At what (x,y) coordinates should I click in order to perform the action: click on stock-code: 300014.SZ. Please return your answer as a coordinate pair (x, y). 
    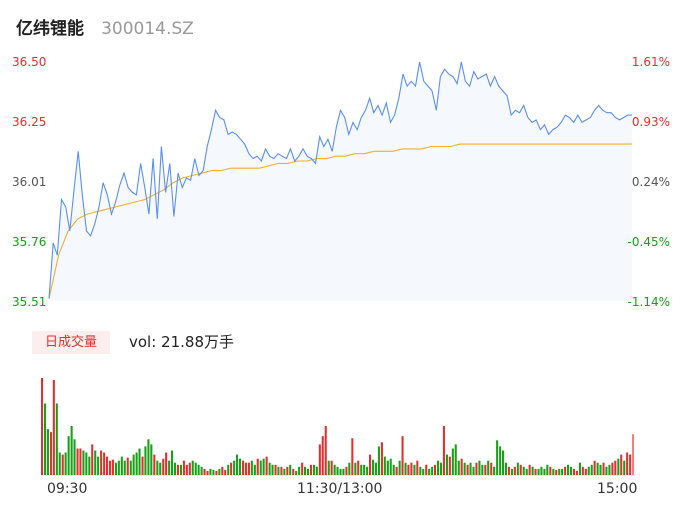
    Looking at the image, I should click on (147, 29).